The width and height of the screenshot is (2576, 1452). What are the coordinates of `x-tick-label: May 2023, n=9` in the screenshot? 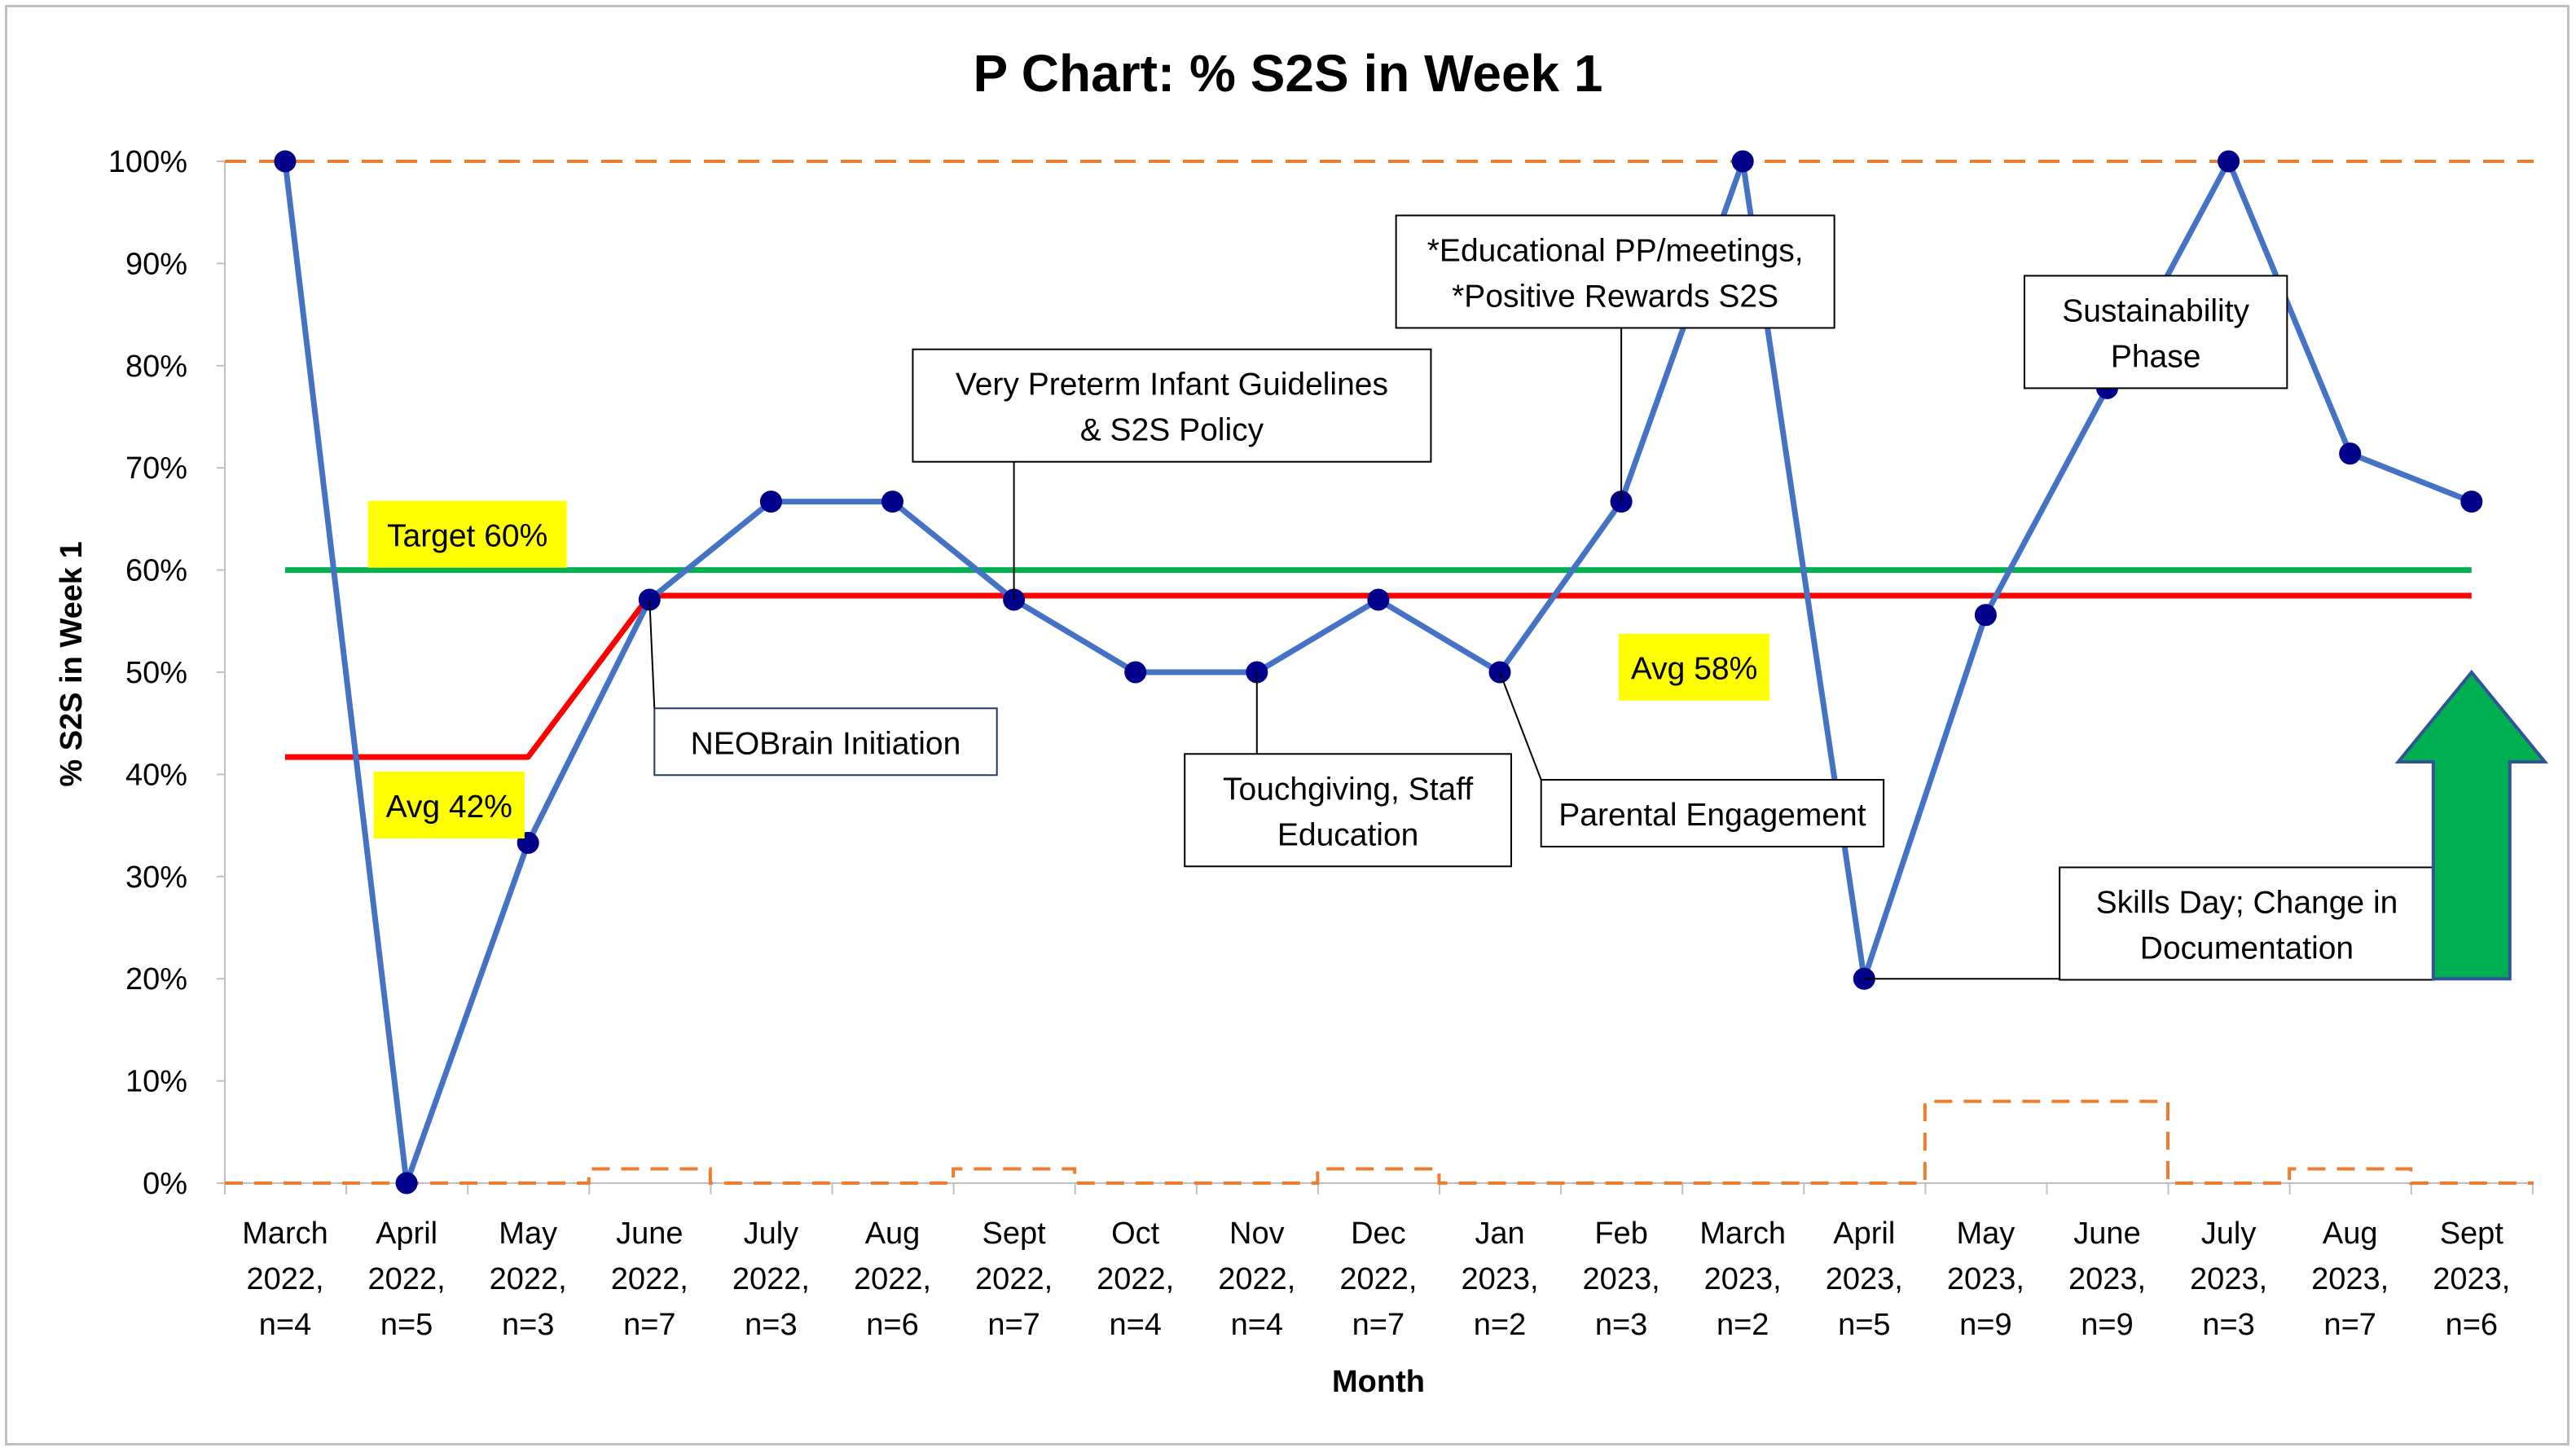 It's located at (1985, 1279).